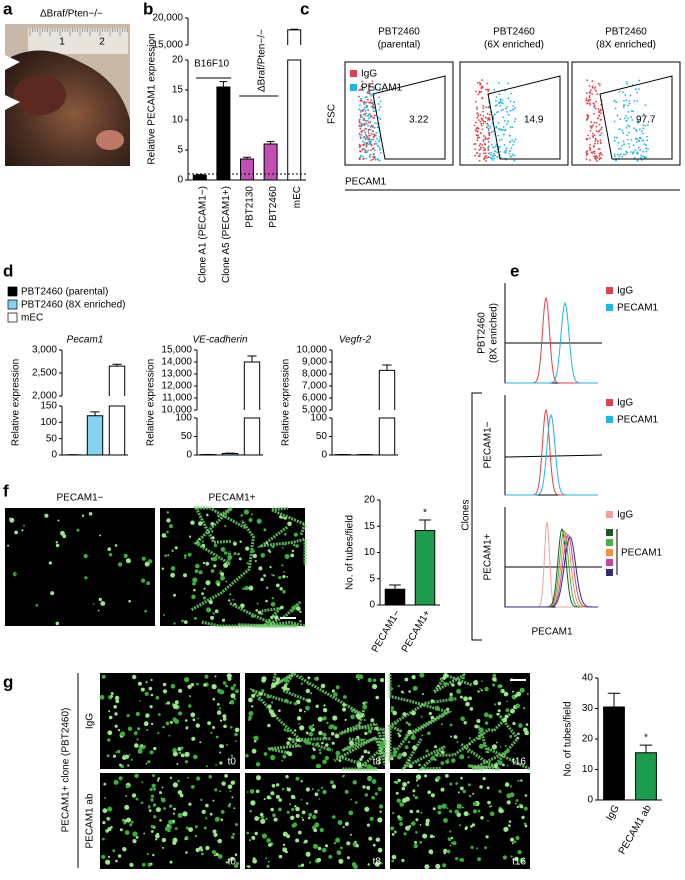 Image resolution: width=685 pixels, height=880 pixels. Describe the element at coordinates (609, 532) in the screenshot. I see `legend-swatch` at that location.